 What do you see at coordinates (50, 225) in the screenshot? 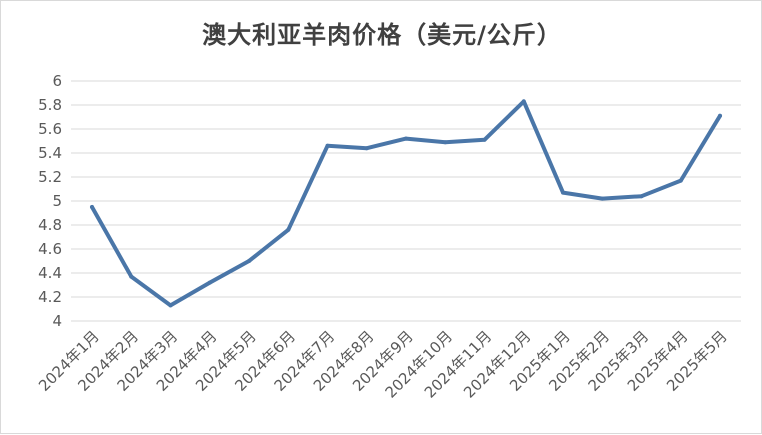
I see `y-tick-label: 4.8` at bounding box center [50, 225].